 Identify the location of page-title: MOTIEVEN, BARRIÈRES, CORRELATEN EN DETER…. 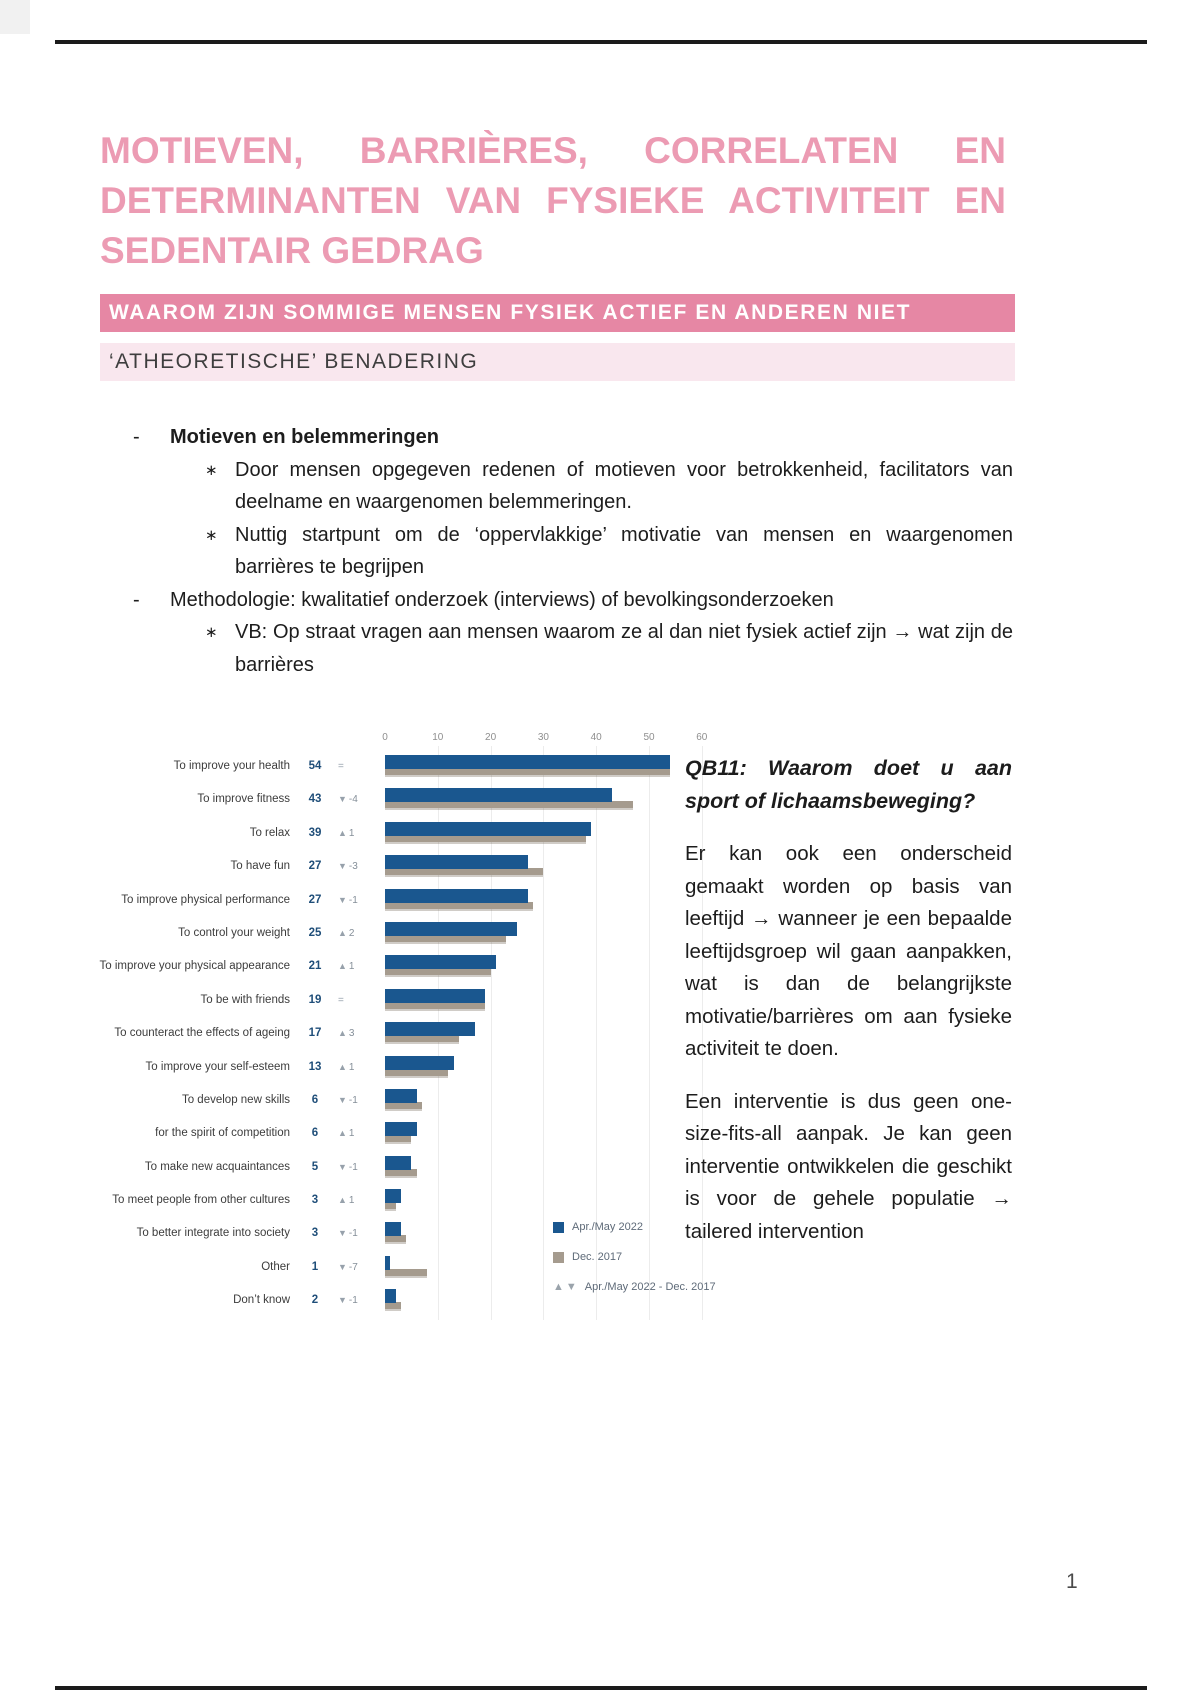
(553, 201).